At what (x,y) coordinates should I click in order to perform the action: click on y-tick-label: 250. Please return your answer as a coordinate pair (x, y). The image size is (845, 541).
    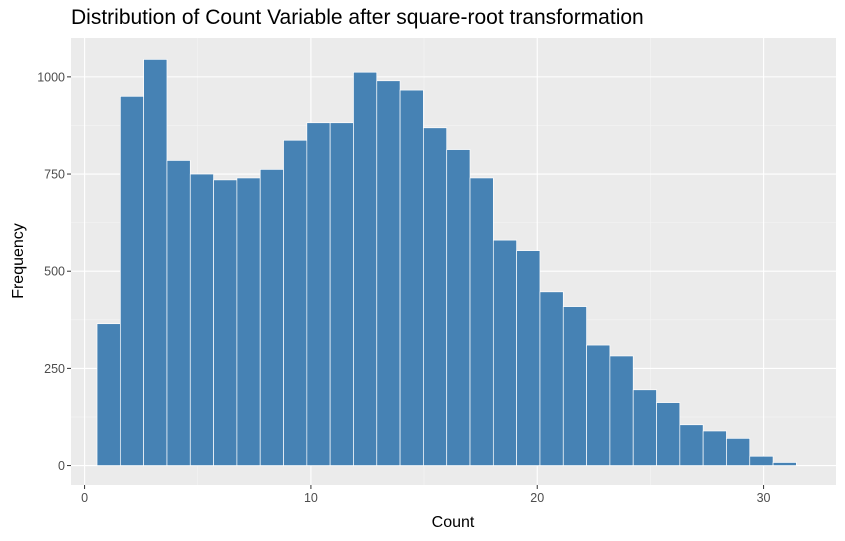
    Looking at the image, I should click on (54, 369).